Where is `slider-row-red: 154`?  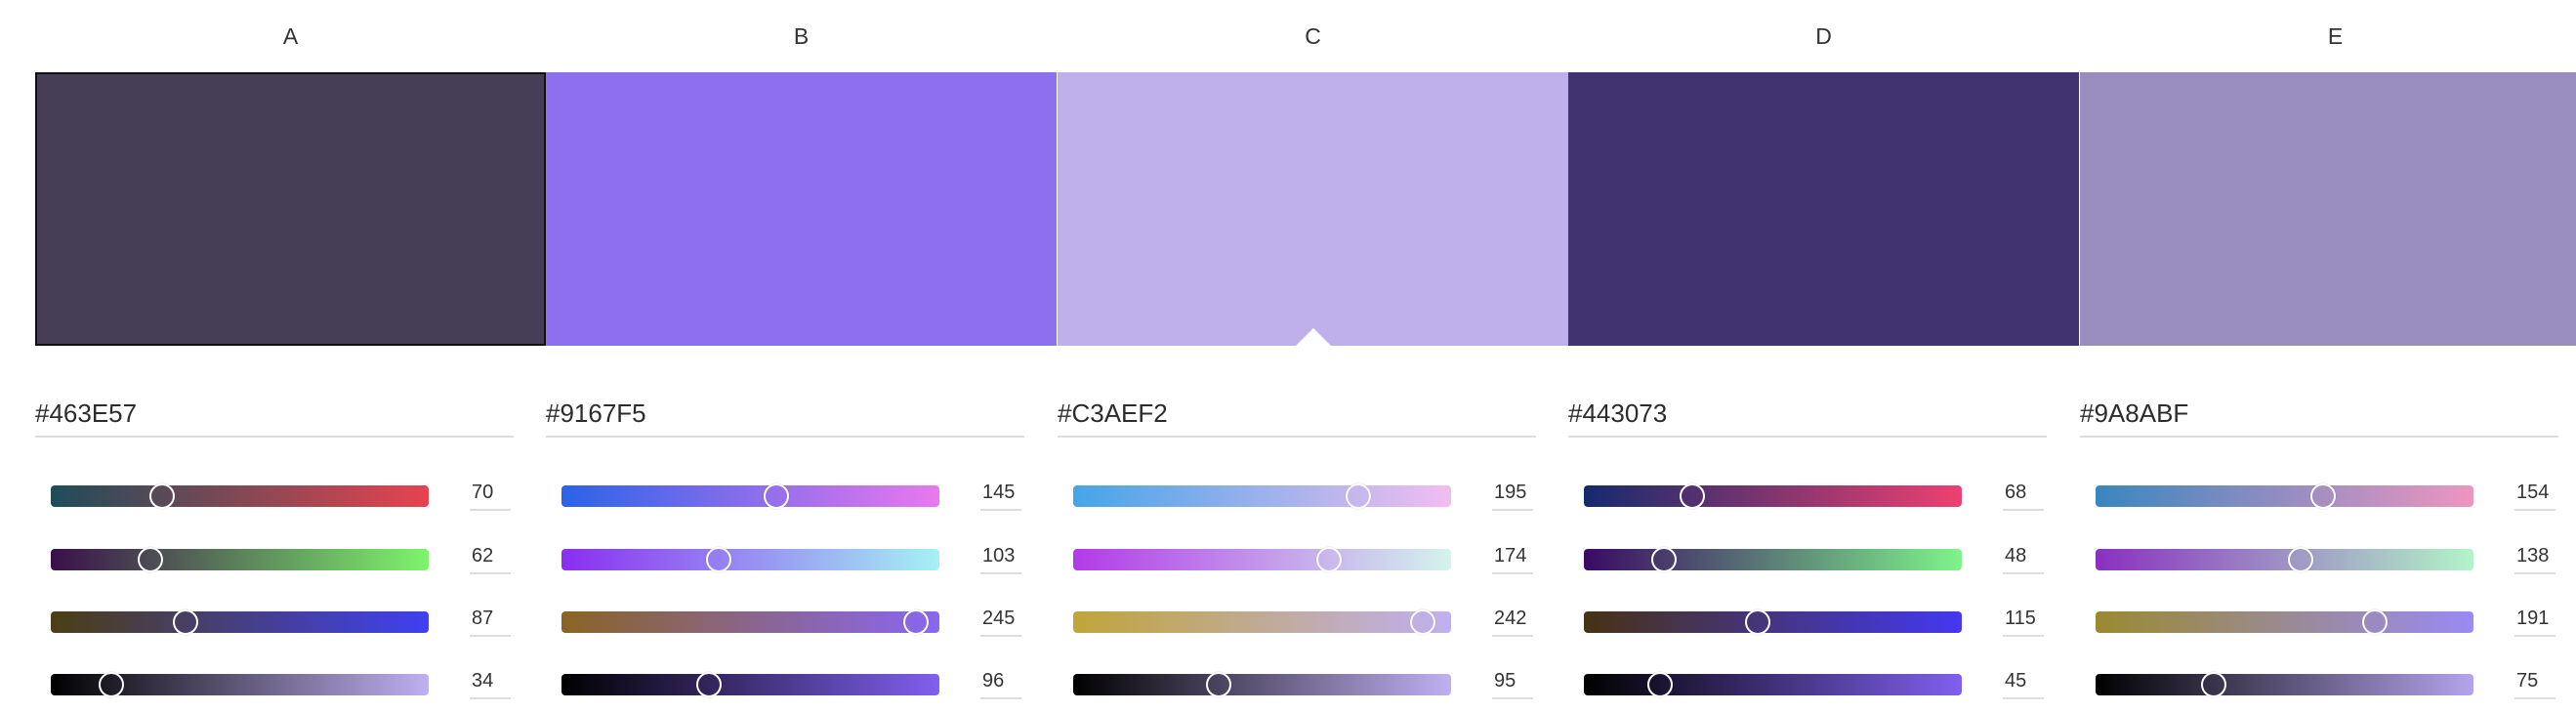 slider-row-red: 154 is located at coordinates (2336, 496).